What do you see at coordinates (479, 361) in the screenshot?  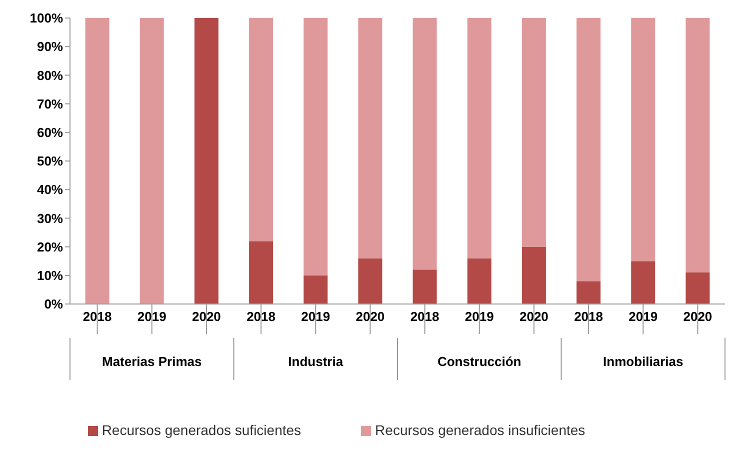 I see `text: Construcción` at bounding box center [479, 361].